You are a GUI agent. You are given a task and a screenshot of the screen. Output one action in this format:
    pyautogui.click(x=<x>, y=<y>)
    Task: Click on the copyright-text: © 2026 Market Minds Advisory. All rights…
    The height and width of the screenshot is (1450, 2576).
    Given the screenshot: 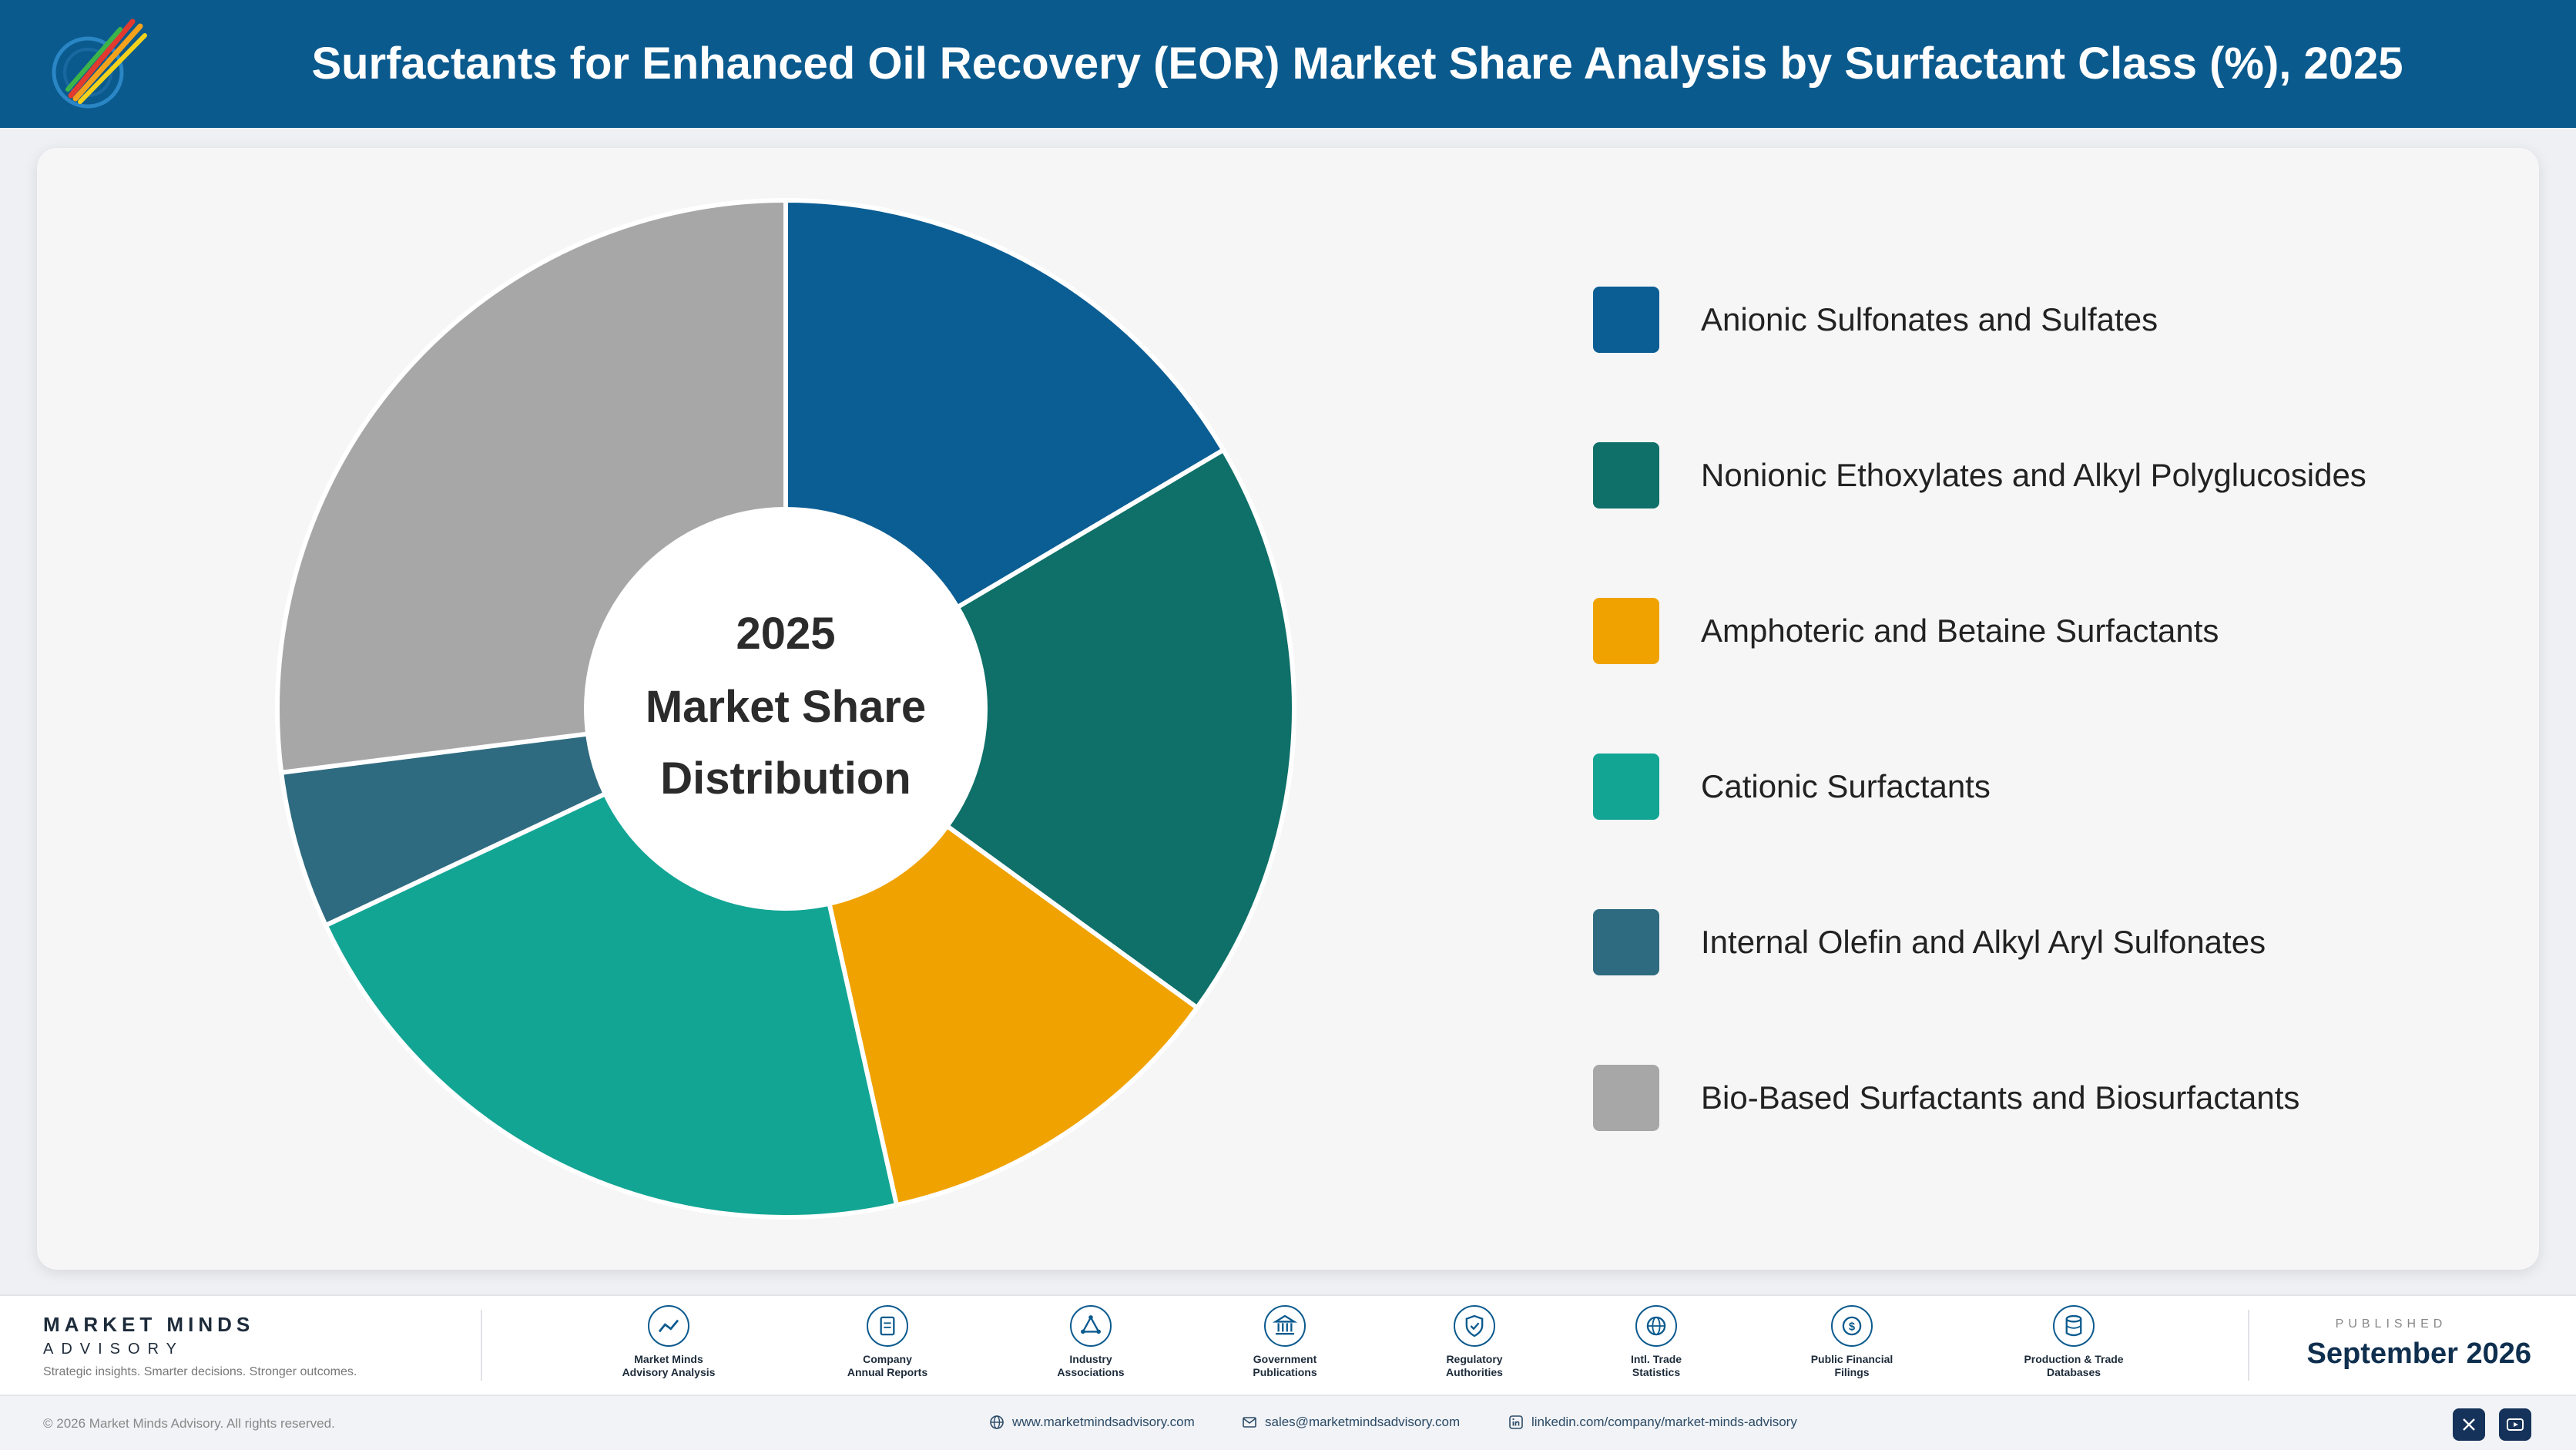 What is the action you would take?
    pyautogui.click(x=189, y=1423)
    